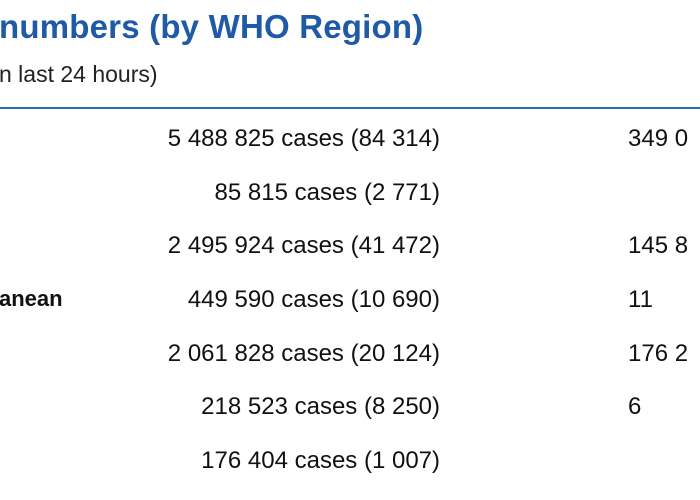  What do you see at coordinates (350, 108) in the screenshot?
I see `header-rule` at bounding box center [350, 108].